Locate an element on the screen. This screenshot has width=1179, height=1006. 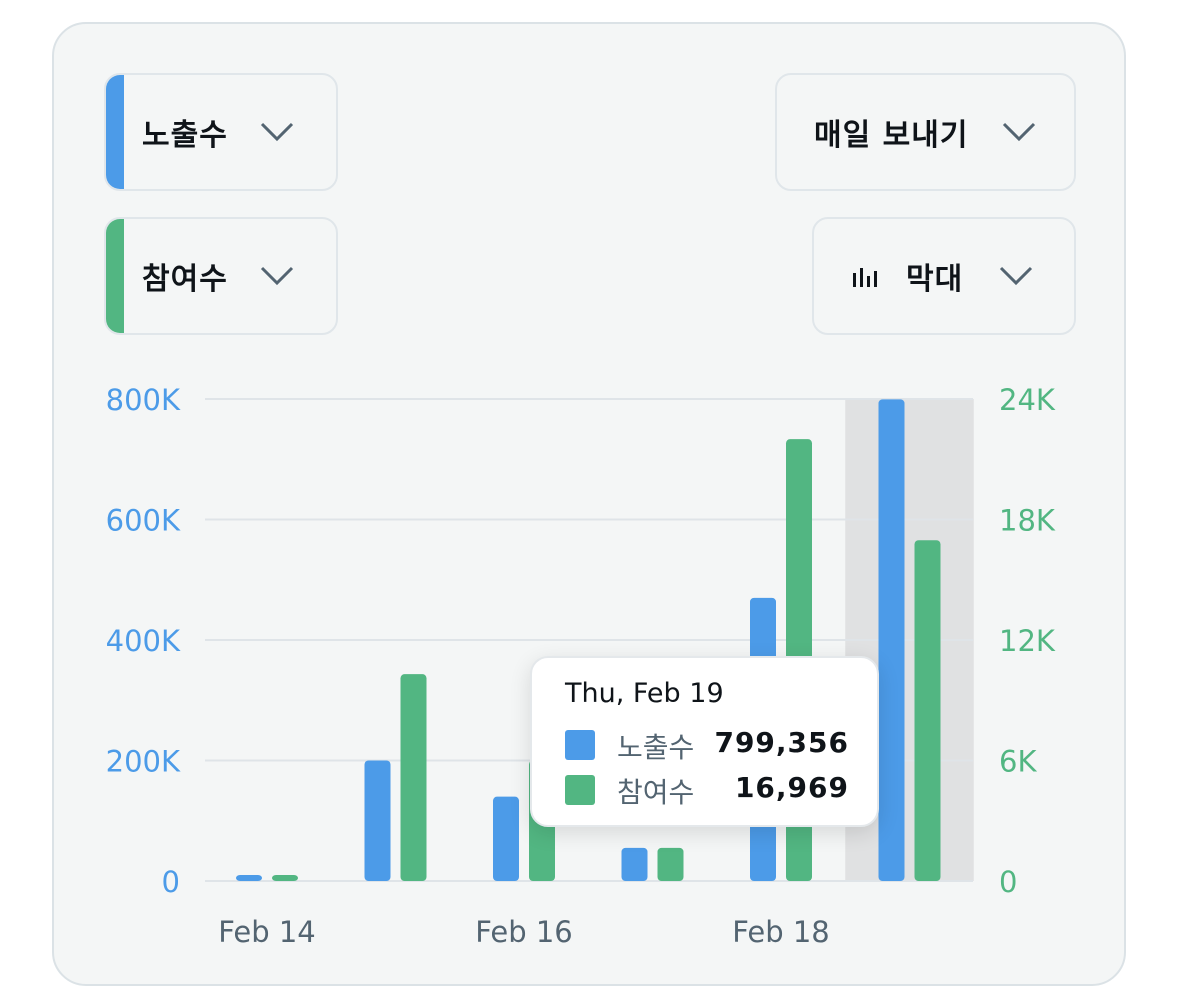
metric2-label: 참여수 is located at coordinates (185, 279).